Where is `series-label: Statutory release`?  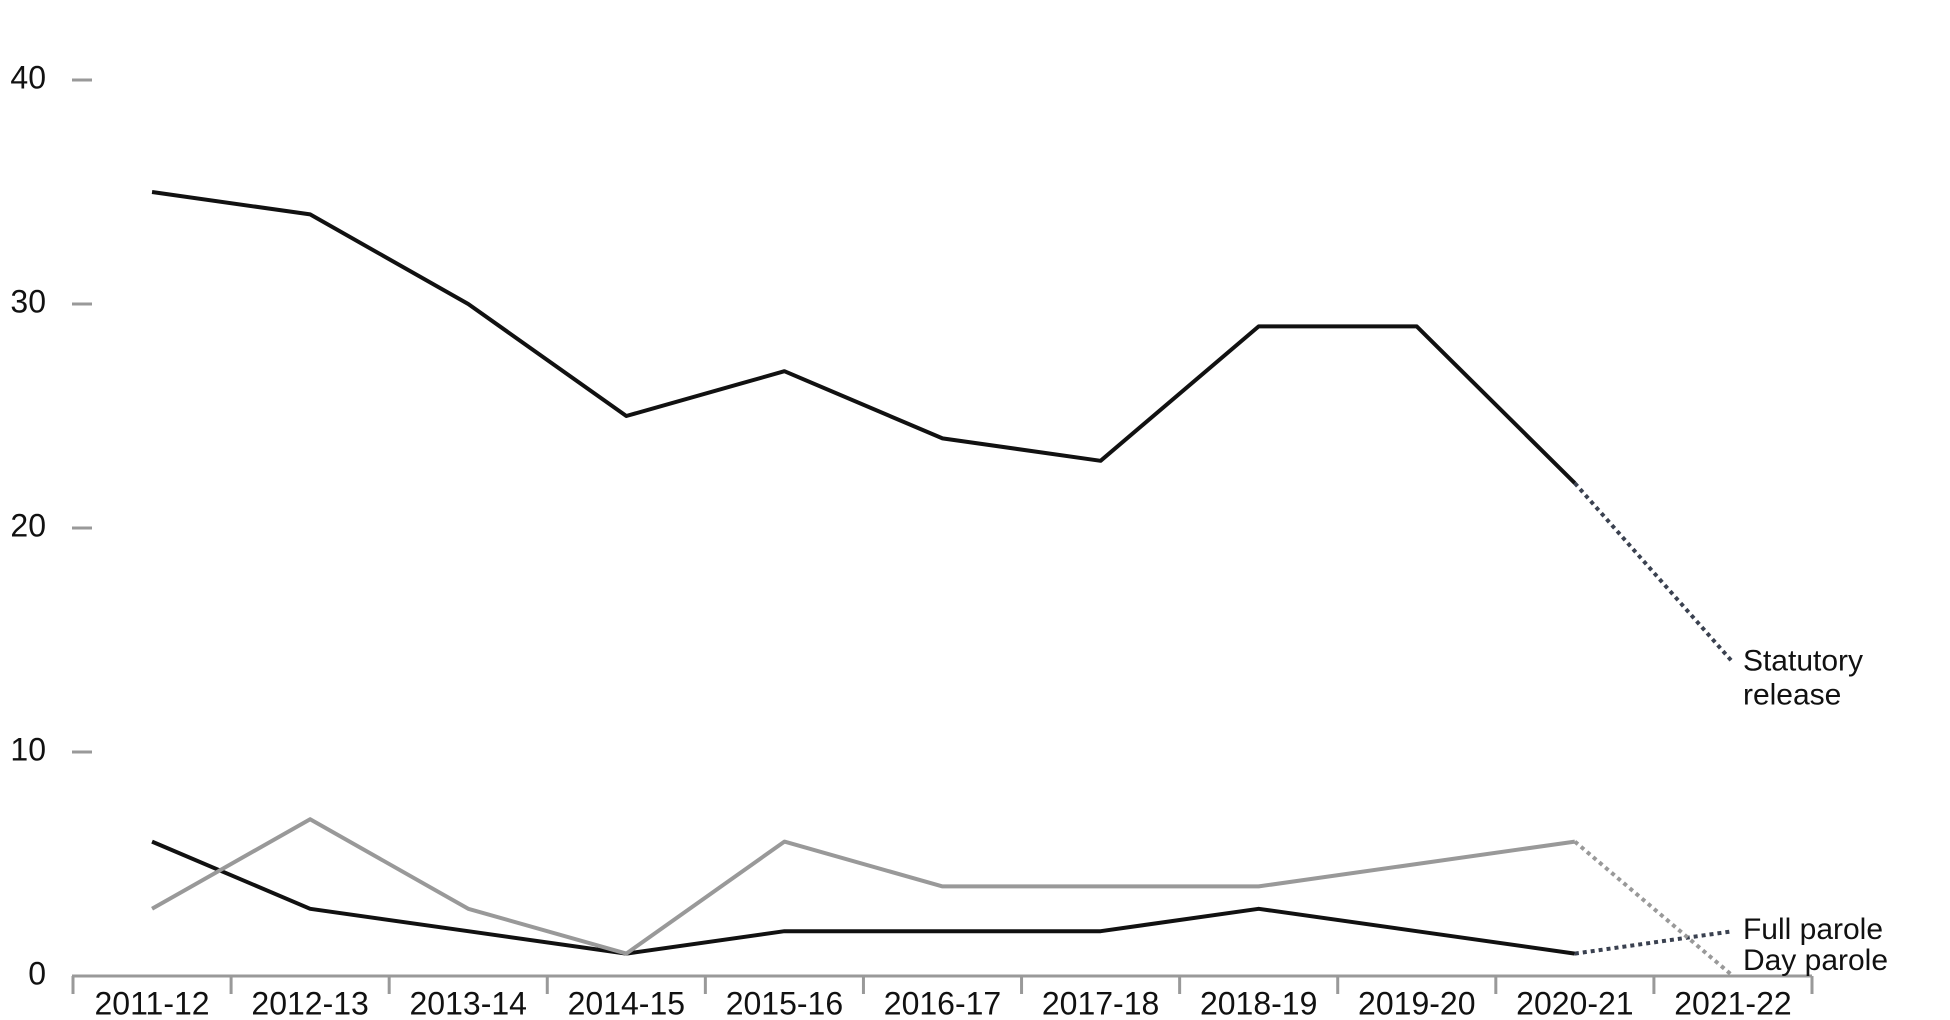
series-label: Statutory release is located at coordinates (1803, 677).